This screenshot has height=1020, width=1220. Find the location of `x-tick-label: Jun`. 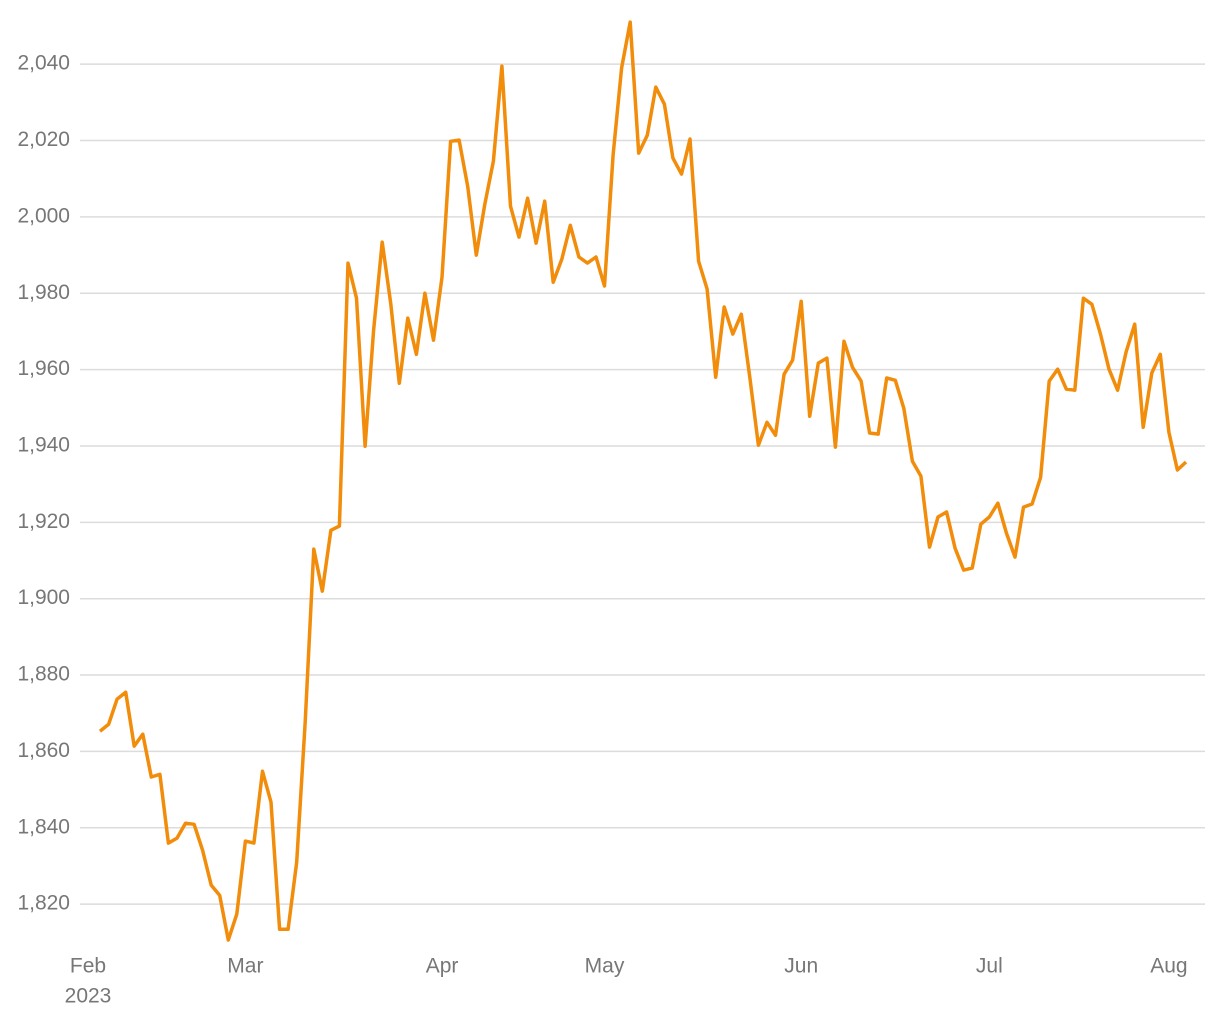

x-tick-label: Jun is located at coordinates (801, 966).